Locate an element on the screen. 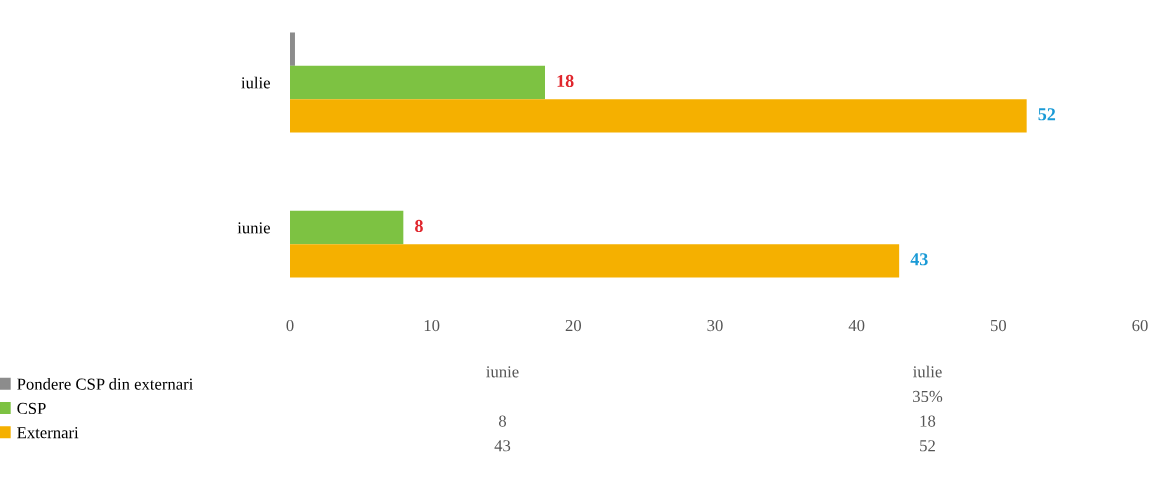  text: 18 is located at coordinates (928, 421).